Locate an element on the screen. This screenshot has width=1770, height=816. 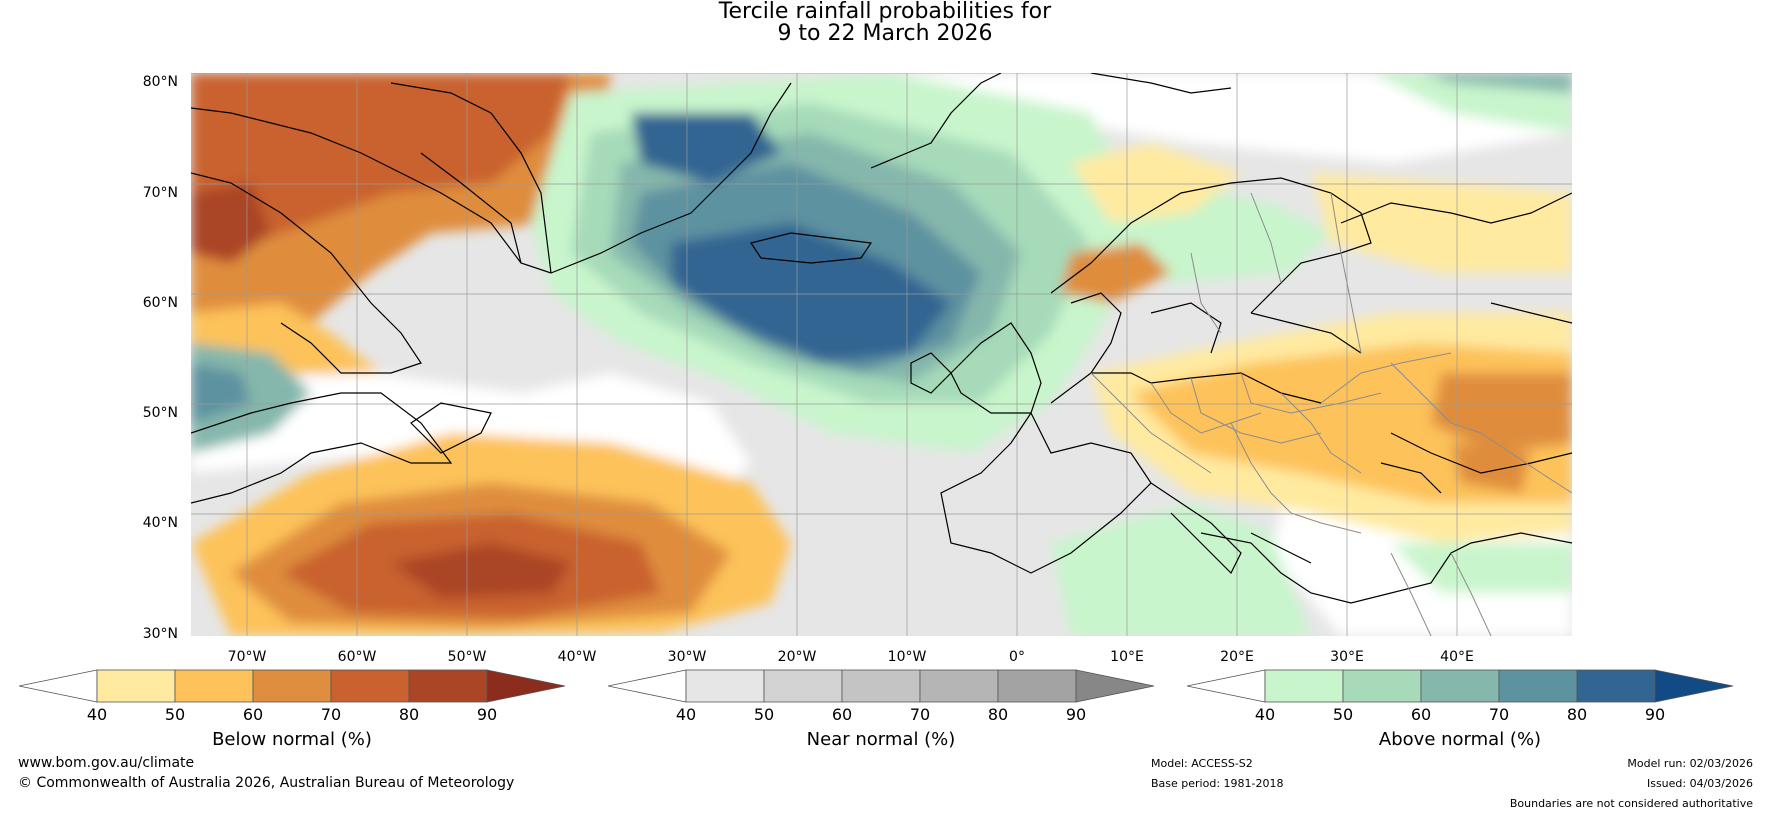
below-normal-colorbar is located at coordinates (292, 686).